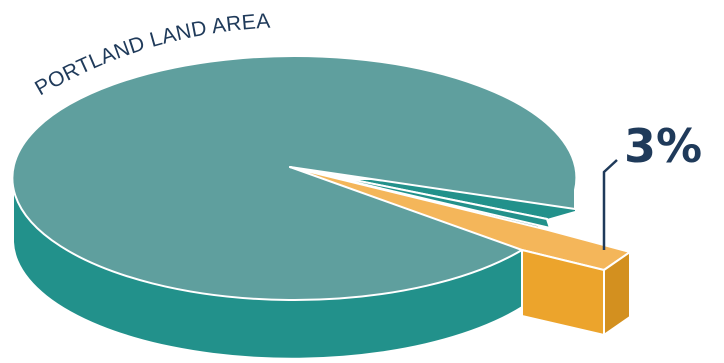 The image size is (724, 363). Describe the element at coordinates (663, 146) in the screenshot. I see `slice-percent-label: 3%` at that location.